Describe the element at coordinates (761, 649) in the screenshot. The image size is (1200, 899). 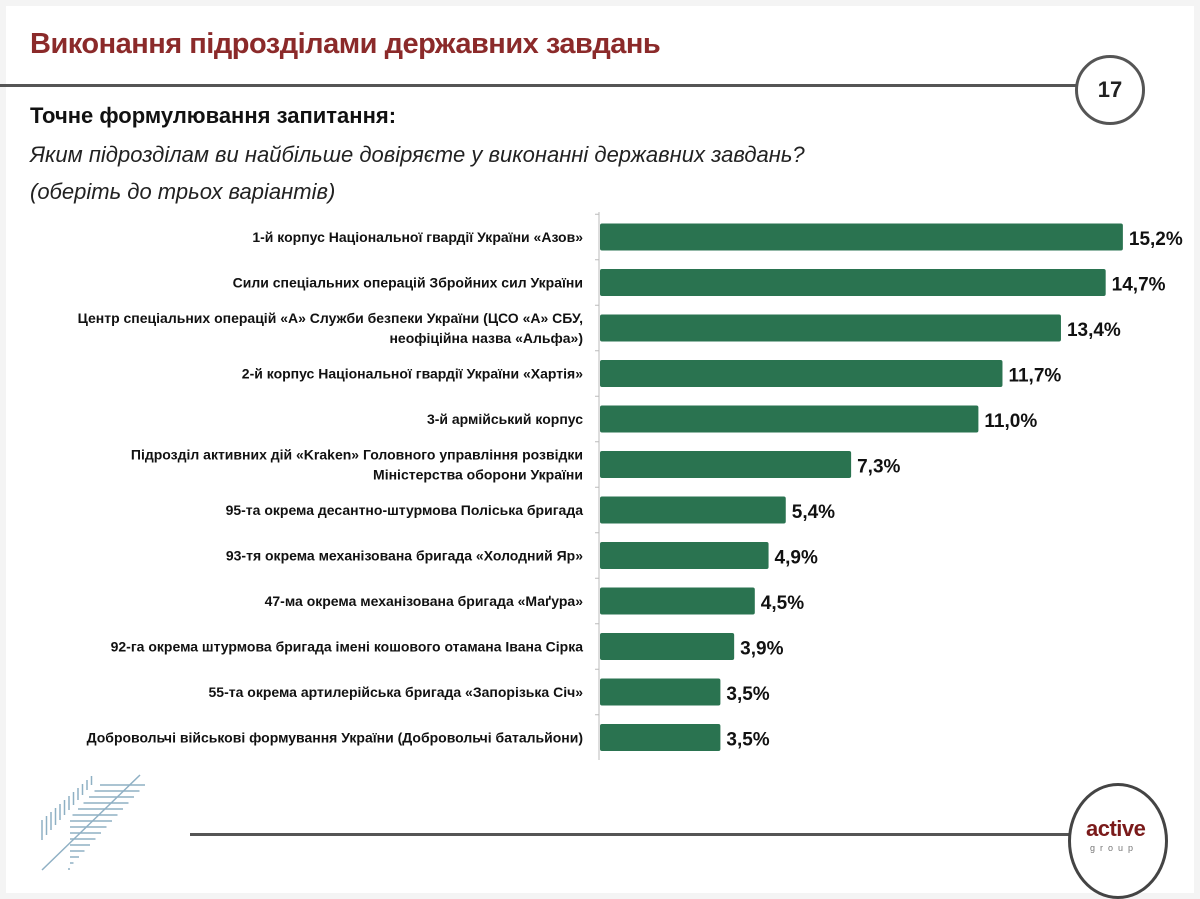
I see `data-label: 3,9%` at that location.